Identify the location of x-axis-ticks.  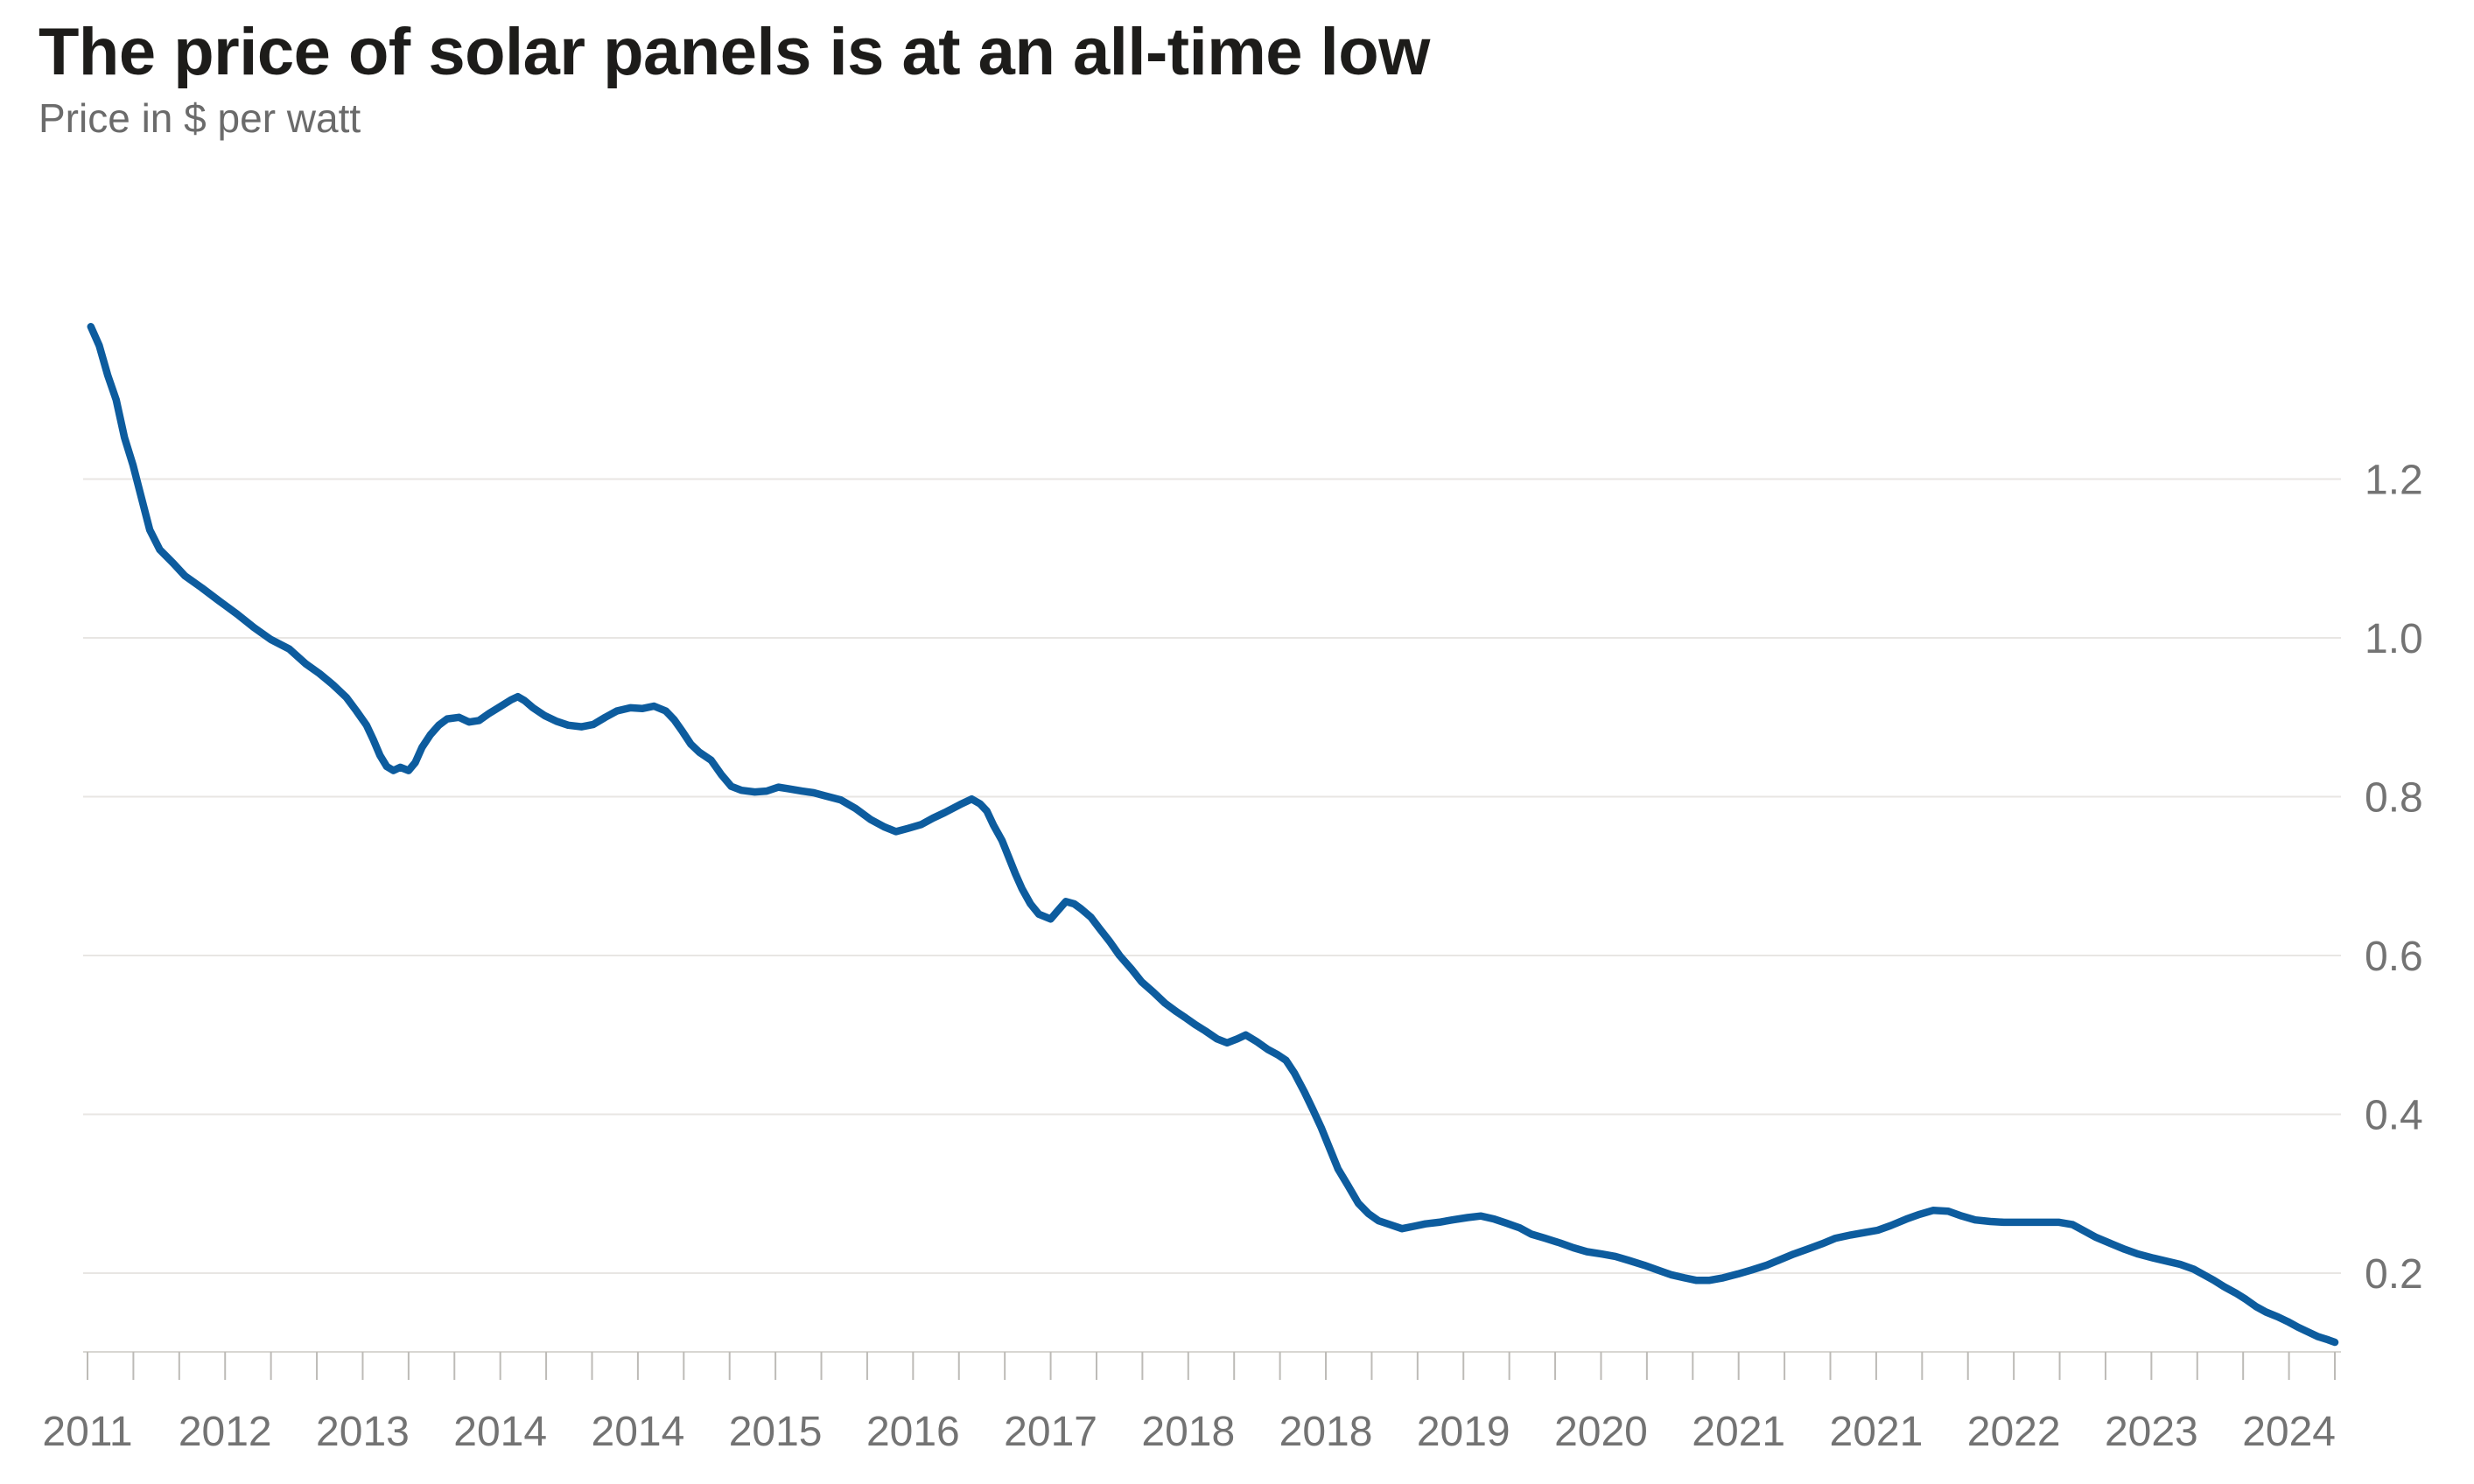
(1212, 1366).